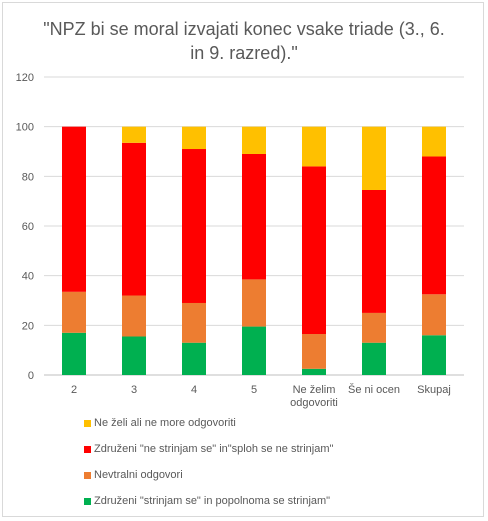 The height and width of the screenshot is (521, 488). I want to click on y-tick-label: 0, so click(31, 376).